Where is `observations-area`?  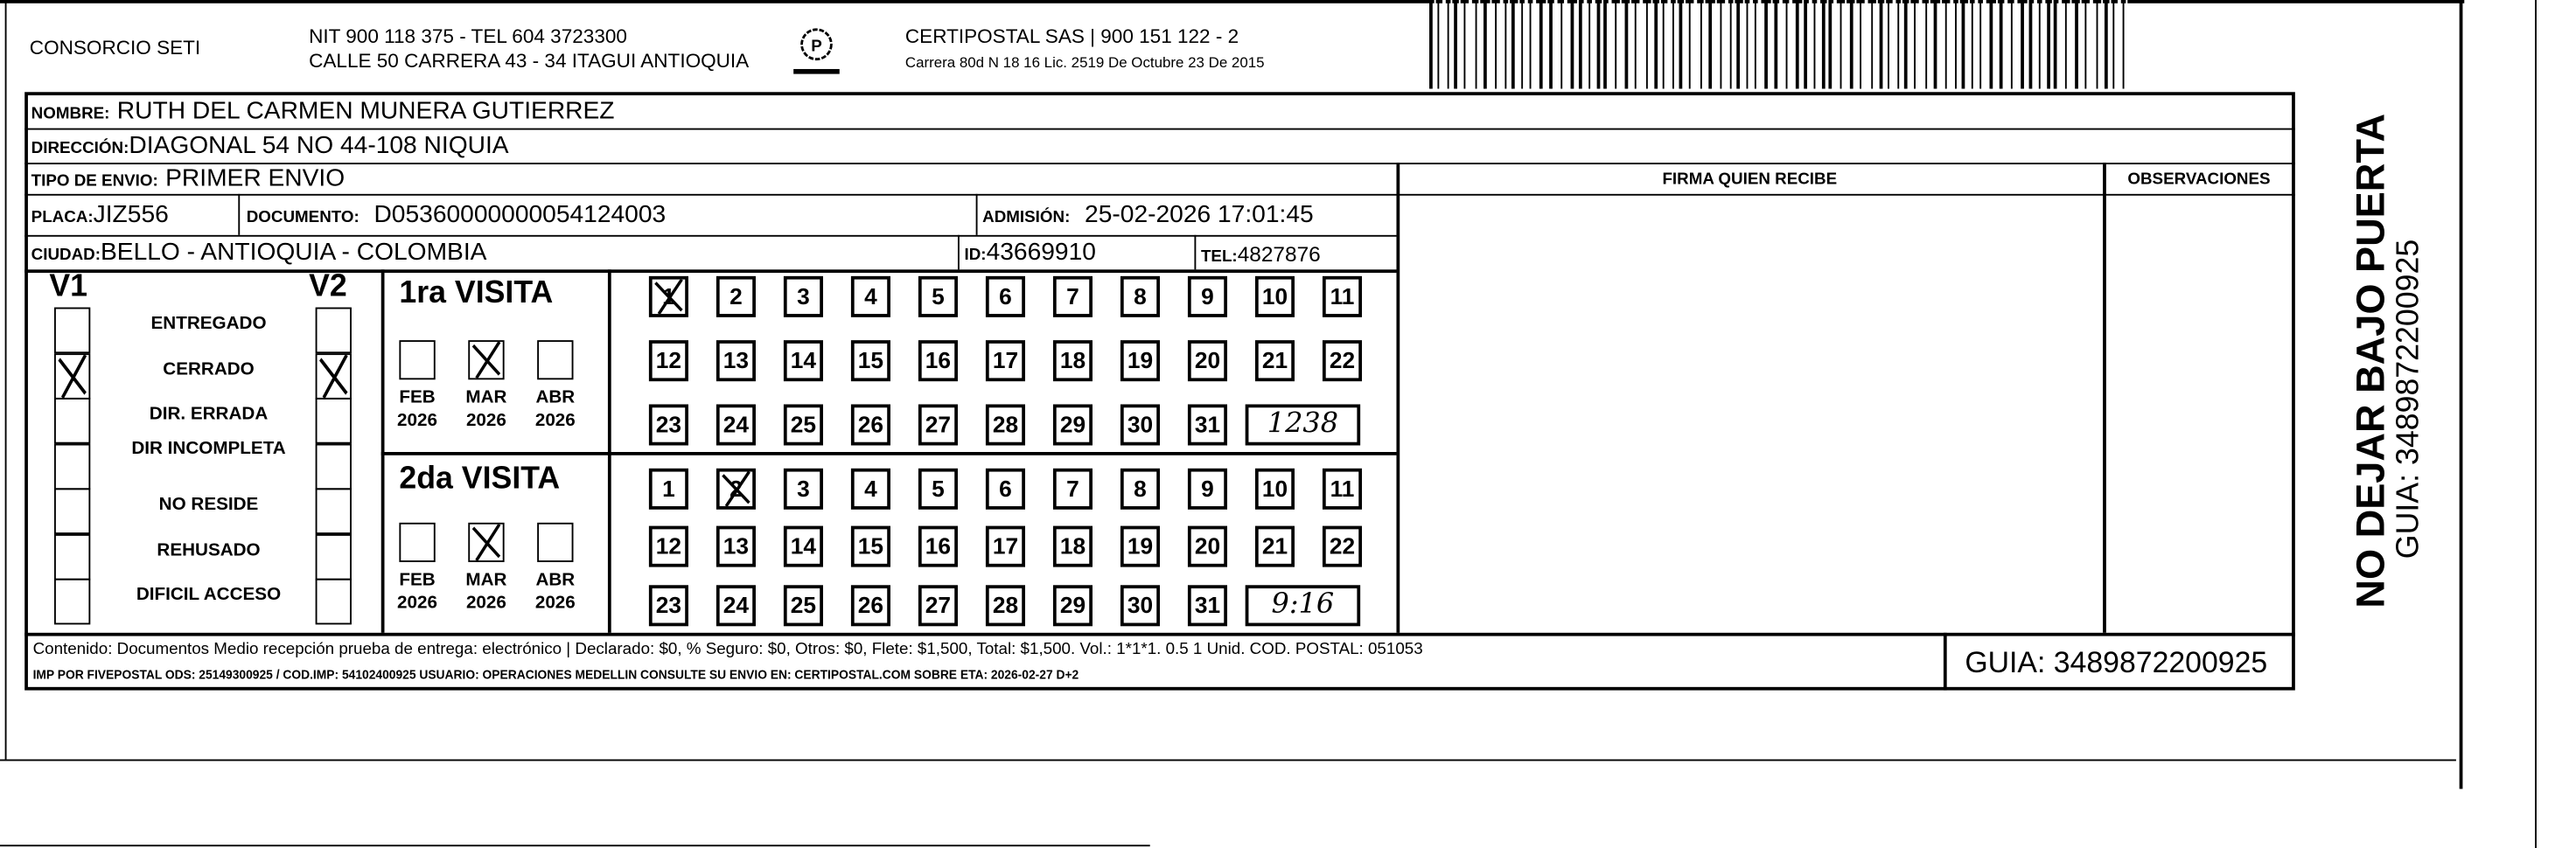 observations-area is located at coordinates (2199, 413).